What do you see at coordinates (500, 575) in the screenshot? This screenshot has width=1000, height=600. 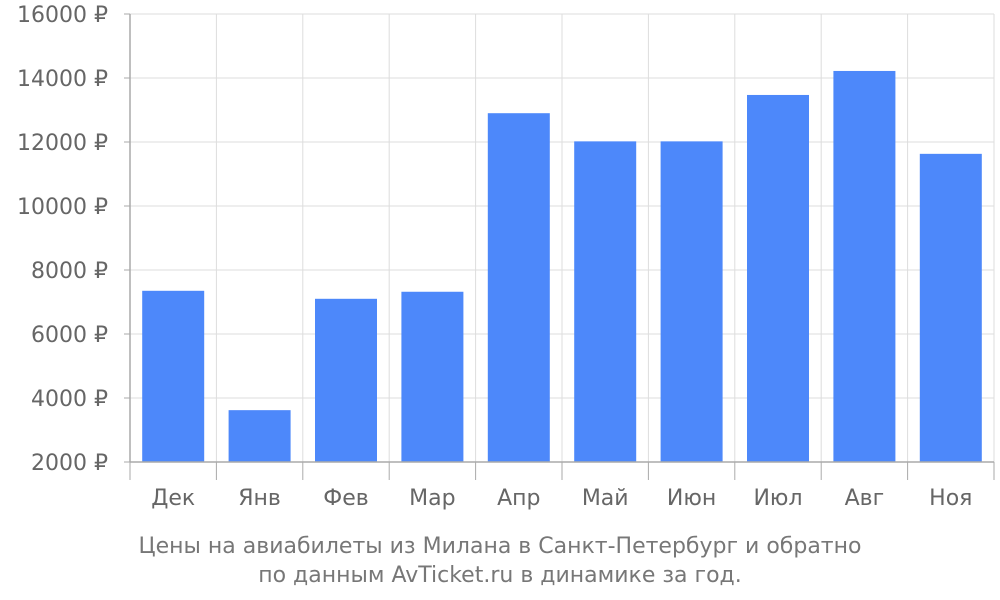 I see `chart-caption-line-2: по данным AvTicket.ru в динамике за год.` at bounding box center [500, 575].